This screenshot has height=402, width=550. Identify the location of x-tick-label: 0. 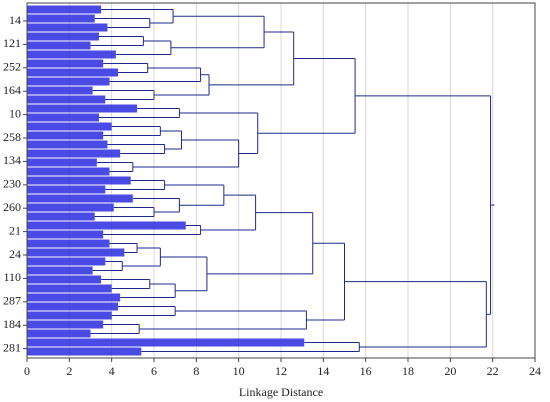
(27, 371).